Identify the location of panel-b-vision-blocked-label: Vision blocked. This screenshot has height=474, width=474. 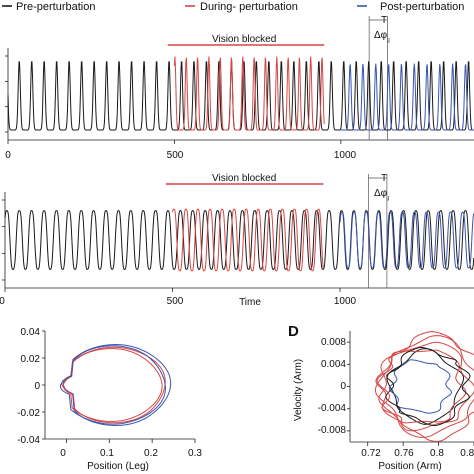
(244, 178).